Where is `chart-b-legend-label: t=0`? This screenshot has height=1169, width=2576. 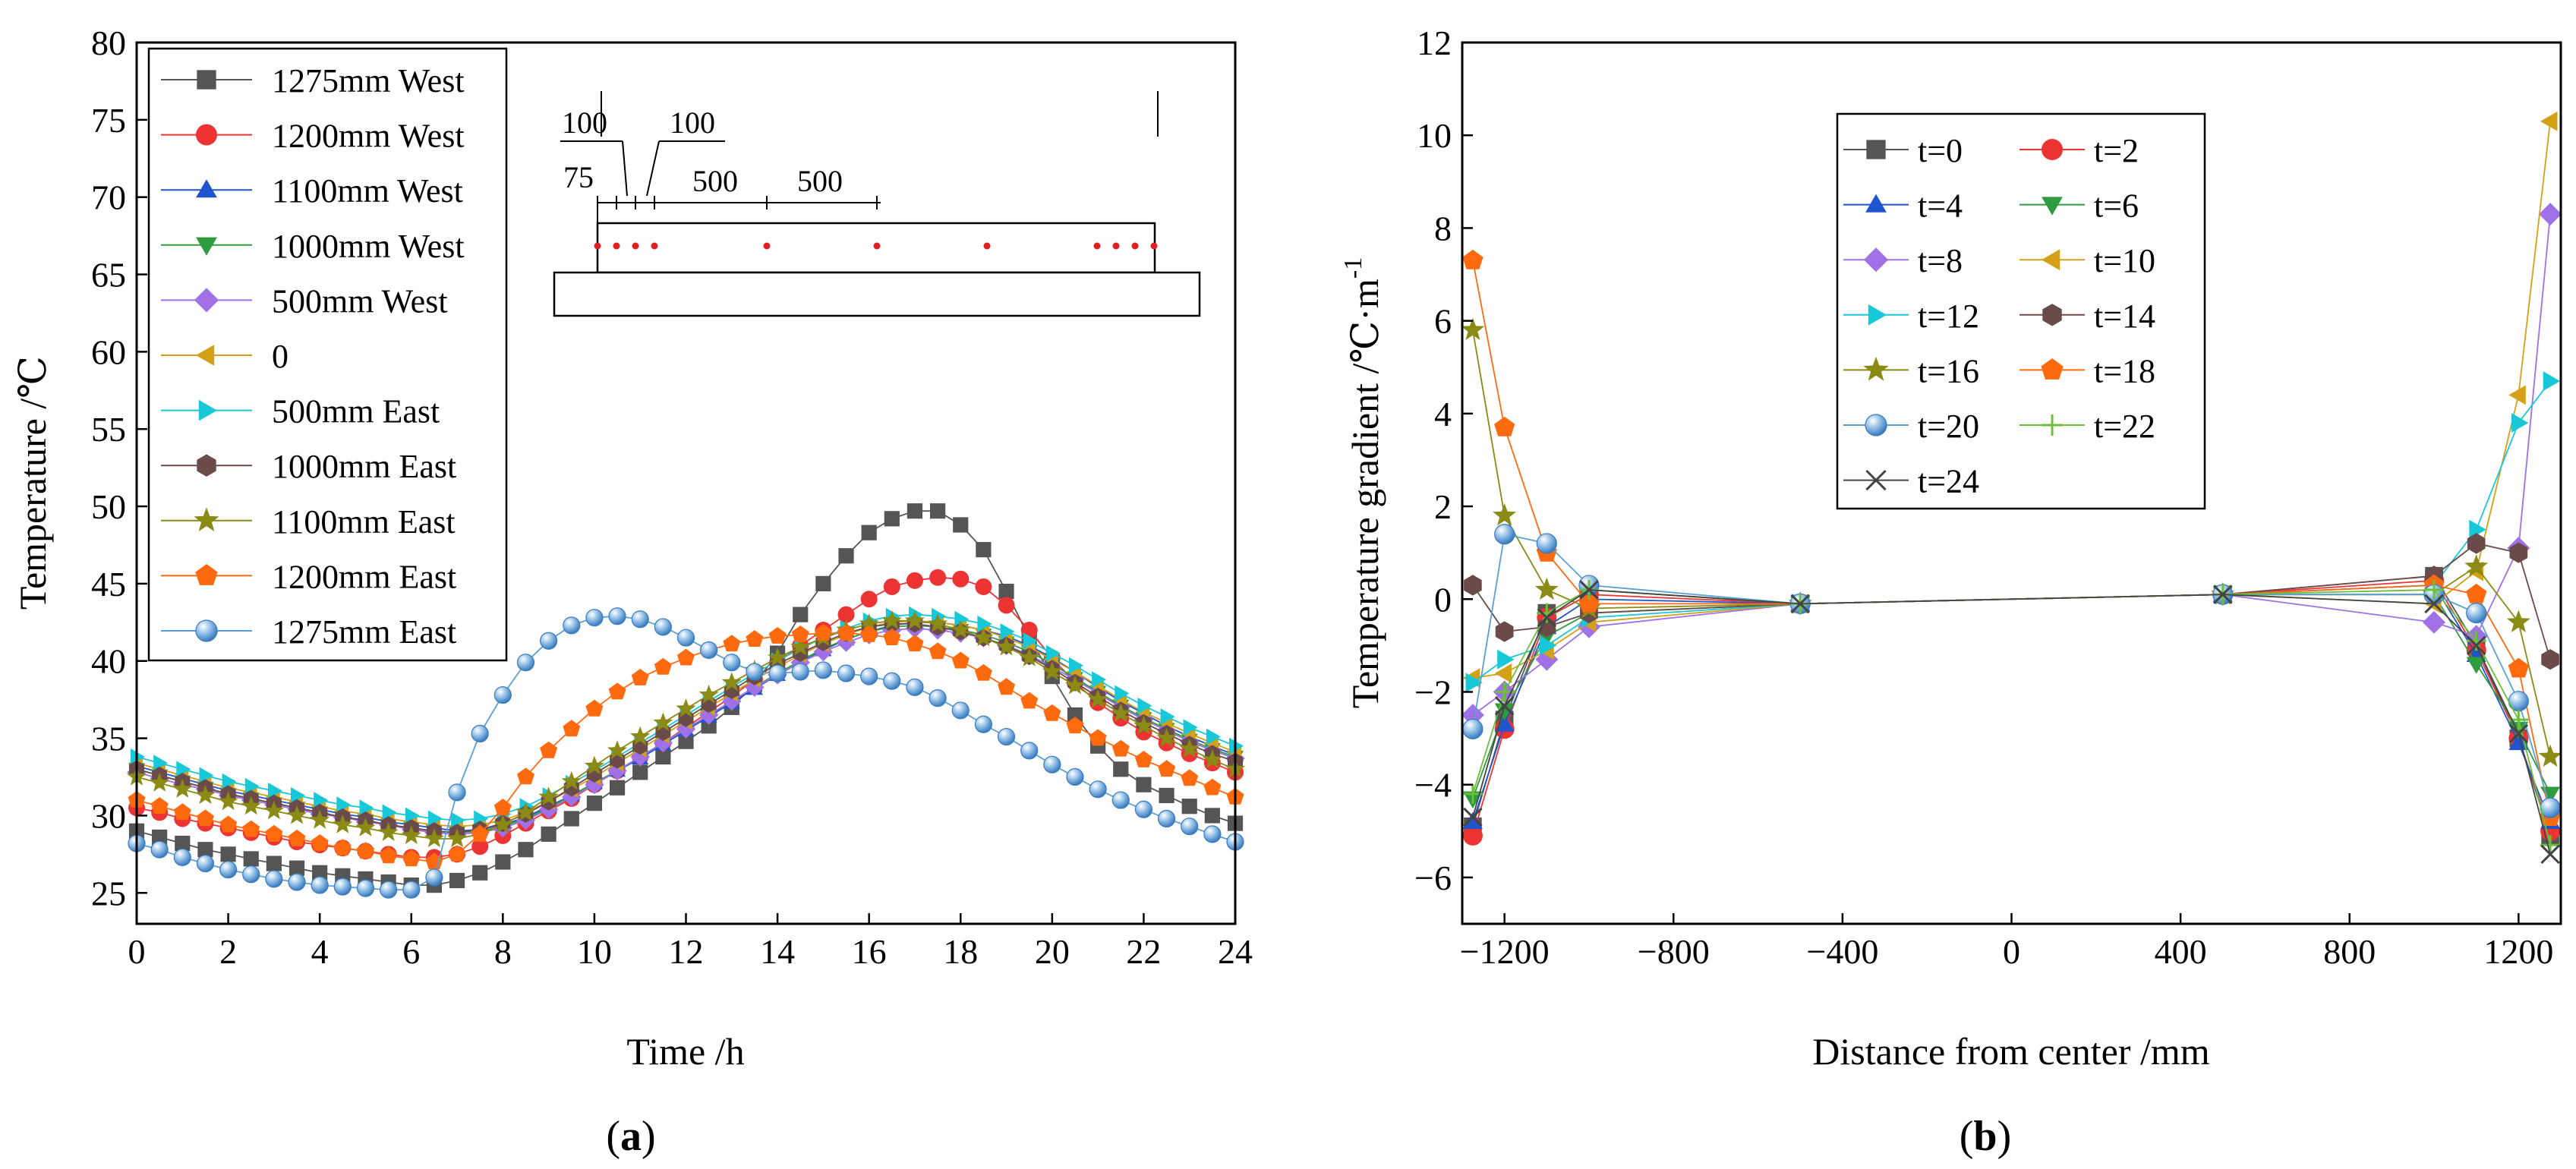 chart-b-legend-label: t=0 is located at coordinates (1940, 150).